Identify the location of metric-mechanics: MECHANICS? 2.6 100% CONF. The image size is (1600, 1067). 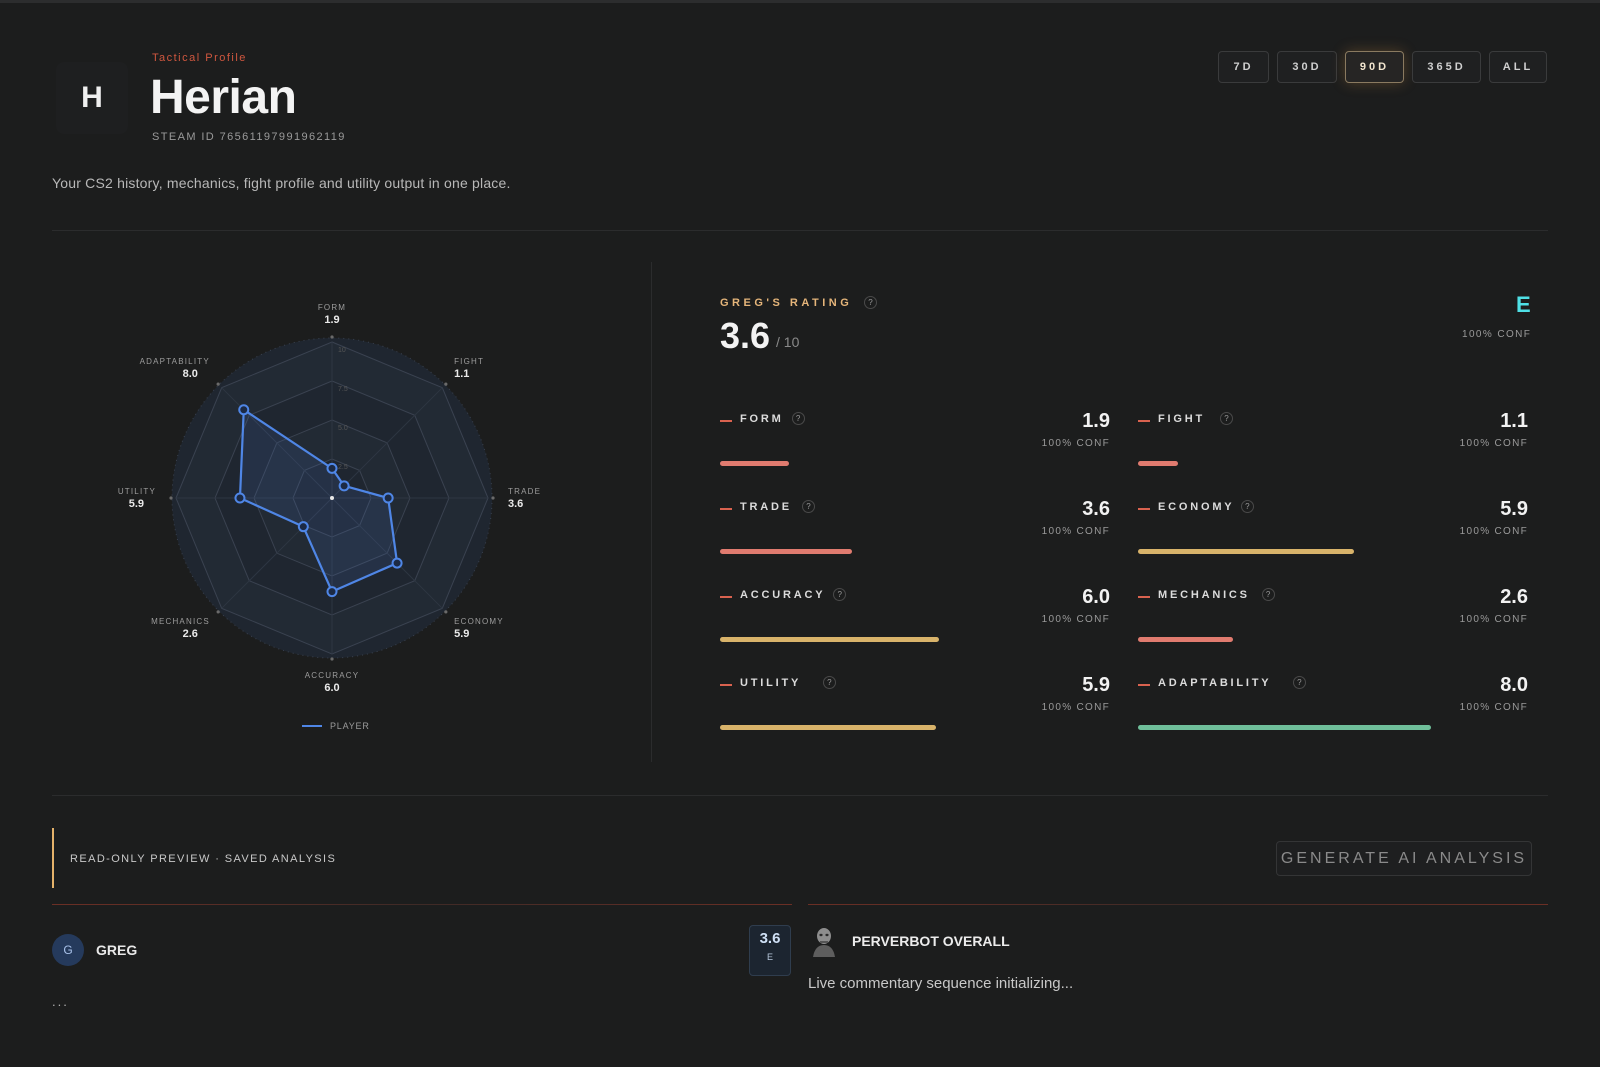
(1341, 621).